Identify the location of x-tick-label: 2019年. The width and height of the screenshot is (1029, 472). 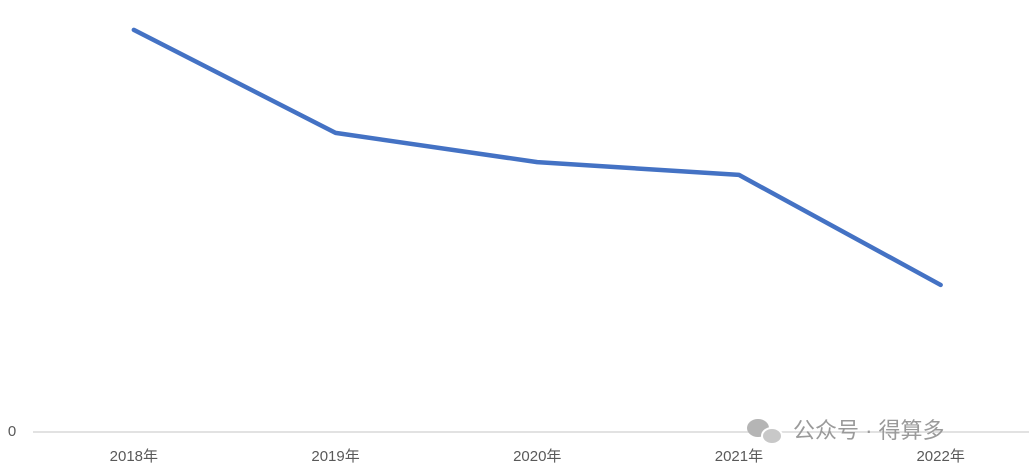
(335, 456).